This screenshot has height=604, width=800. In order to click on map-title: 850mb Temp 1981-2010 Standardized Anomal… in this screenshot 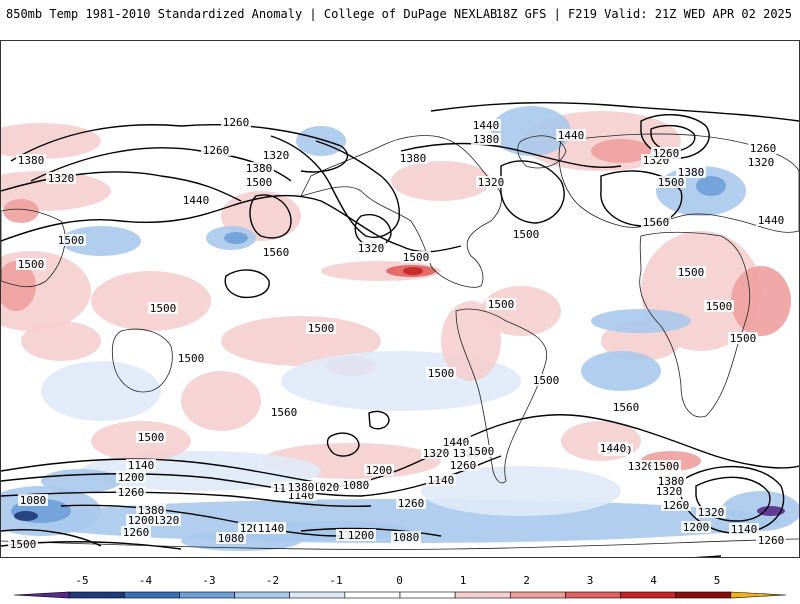, I will do `click(252, 14)`.